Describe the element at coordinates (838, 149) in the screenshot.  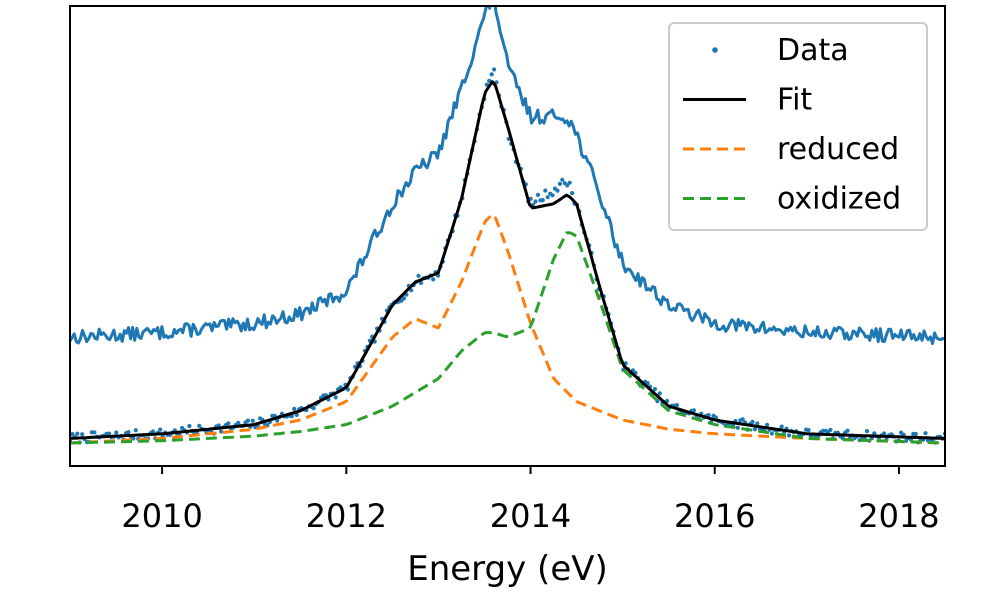
I see `legend-label: reduced` at that location.